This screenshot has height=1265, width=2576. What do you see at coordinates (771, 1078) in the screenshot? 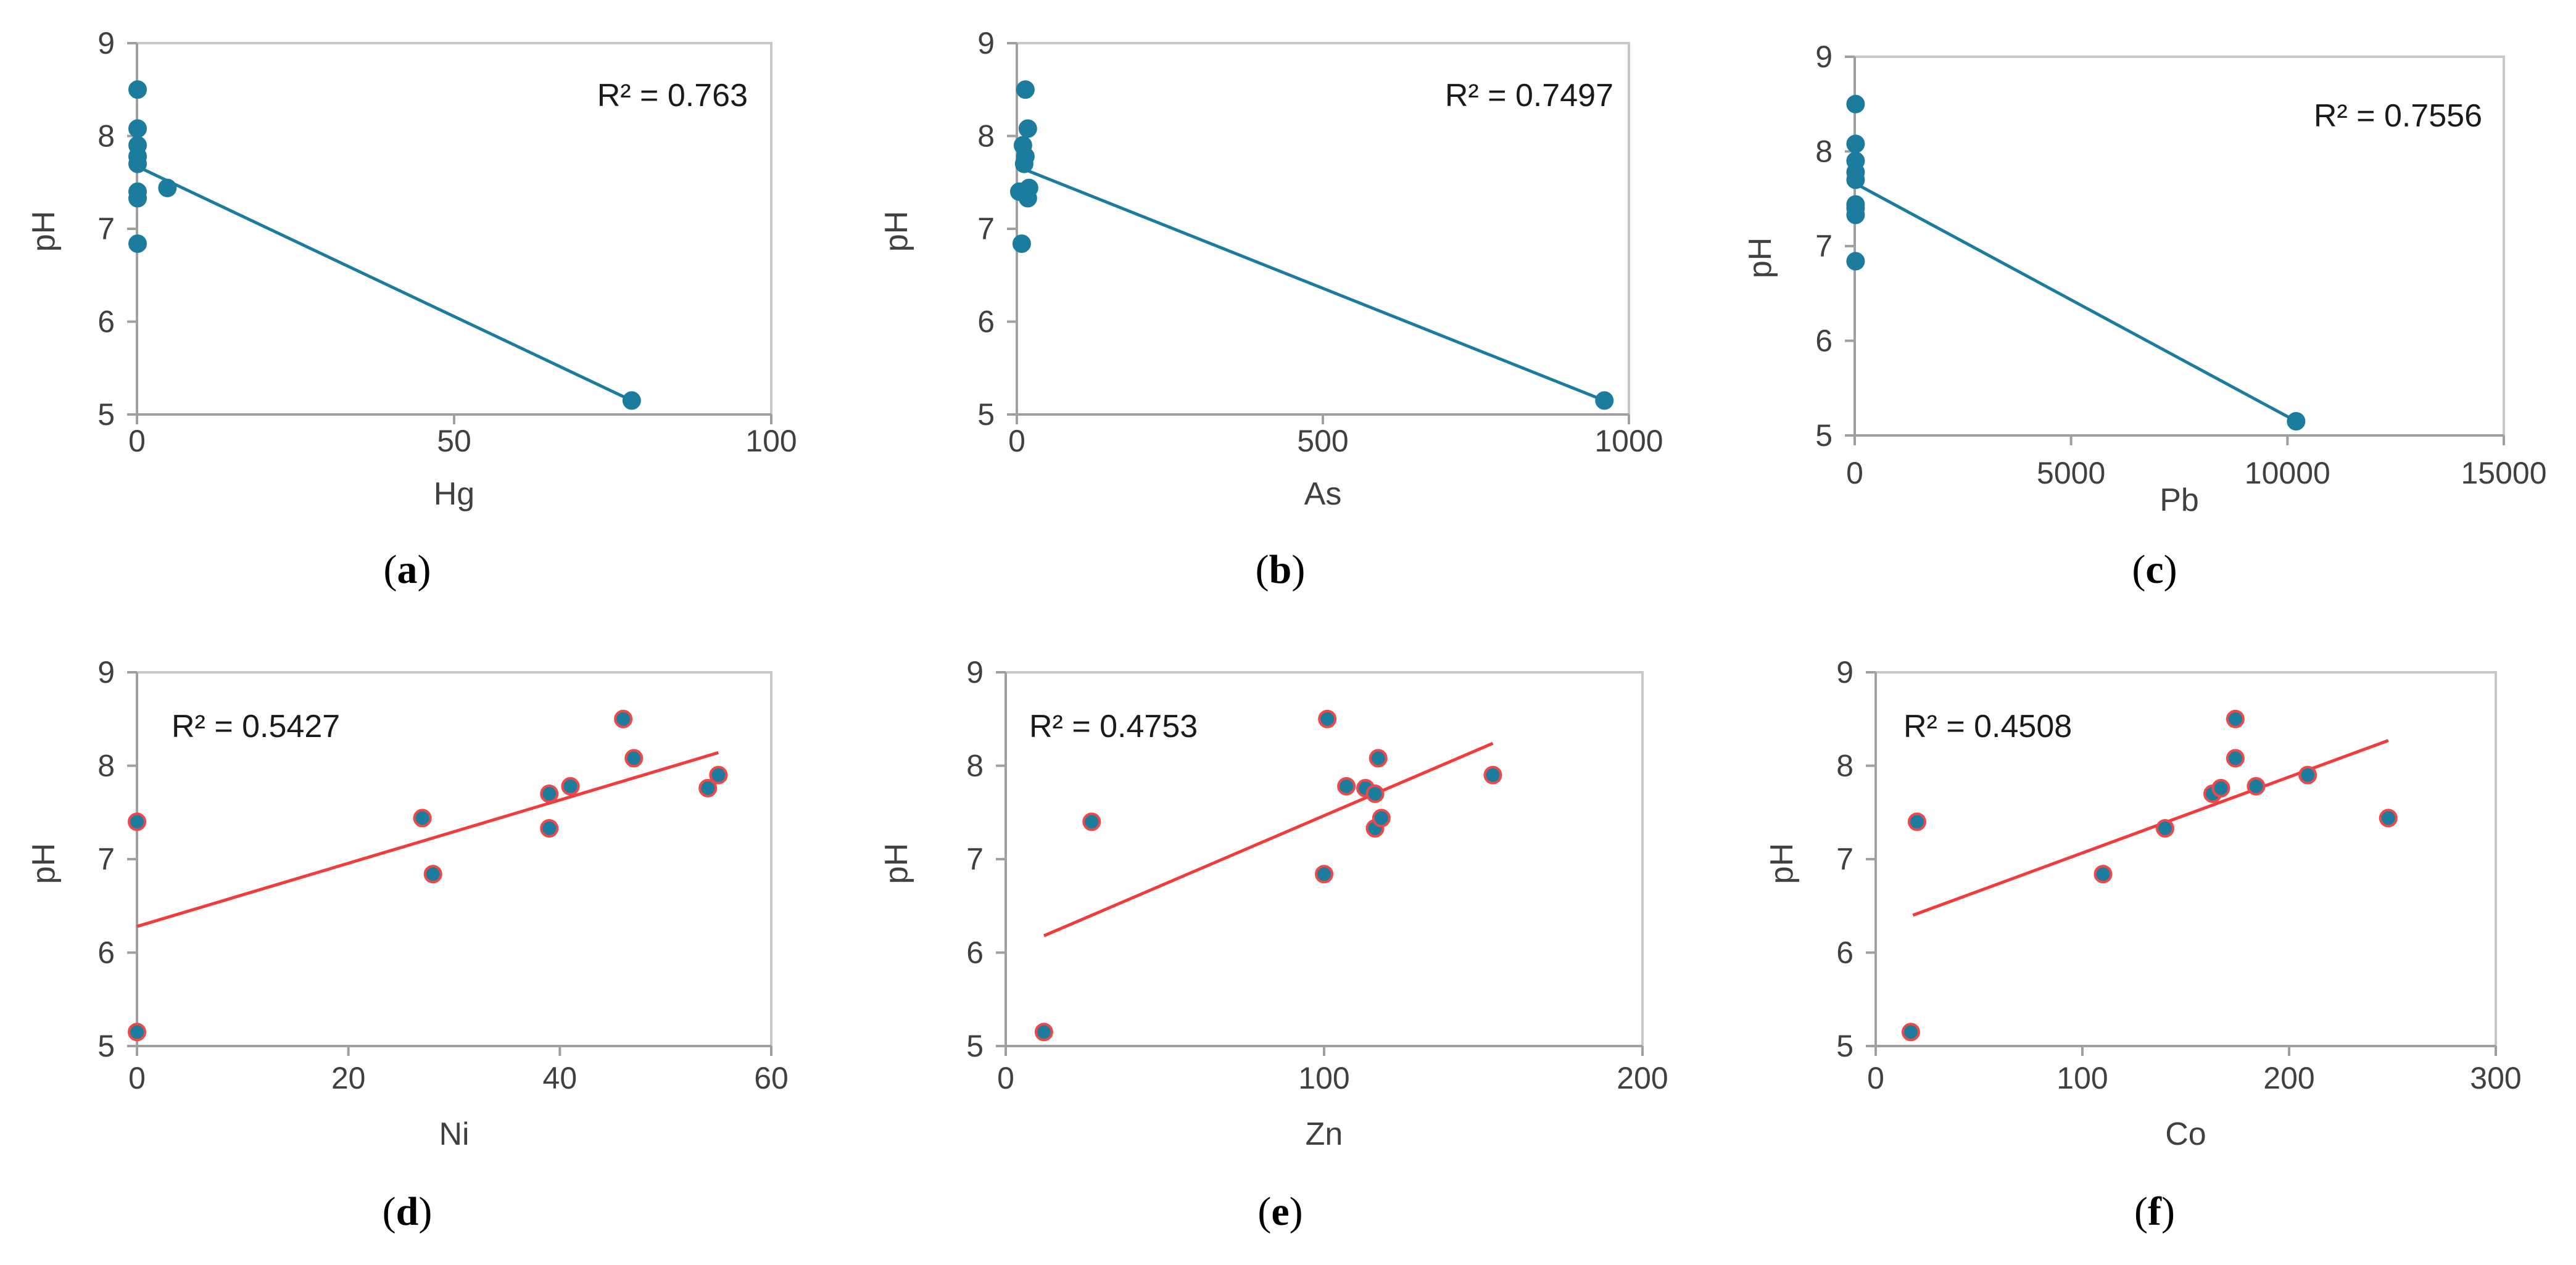
I see `x-tick-label: 60` at bounding box center [771, 1078].